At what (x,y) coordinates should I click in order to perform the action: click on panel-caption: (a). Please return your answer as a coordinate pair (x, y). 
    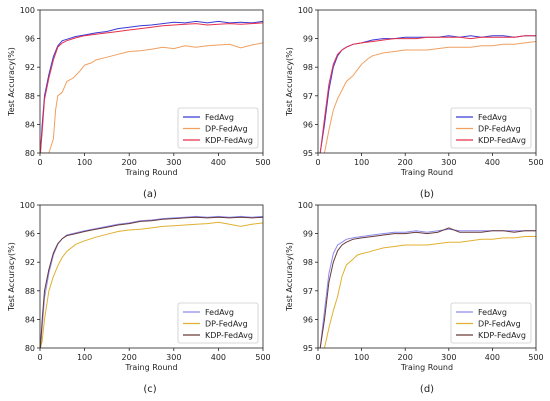
    Looking at the image, I should click on (150, 194).